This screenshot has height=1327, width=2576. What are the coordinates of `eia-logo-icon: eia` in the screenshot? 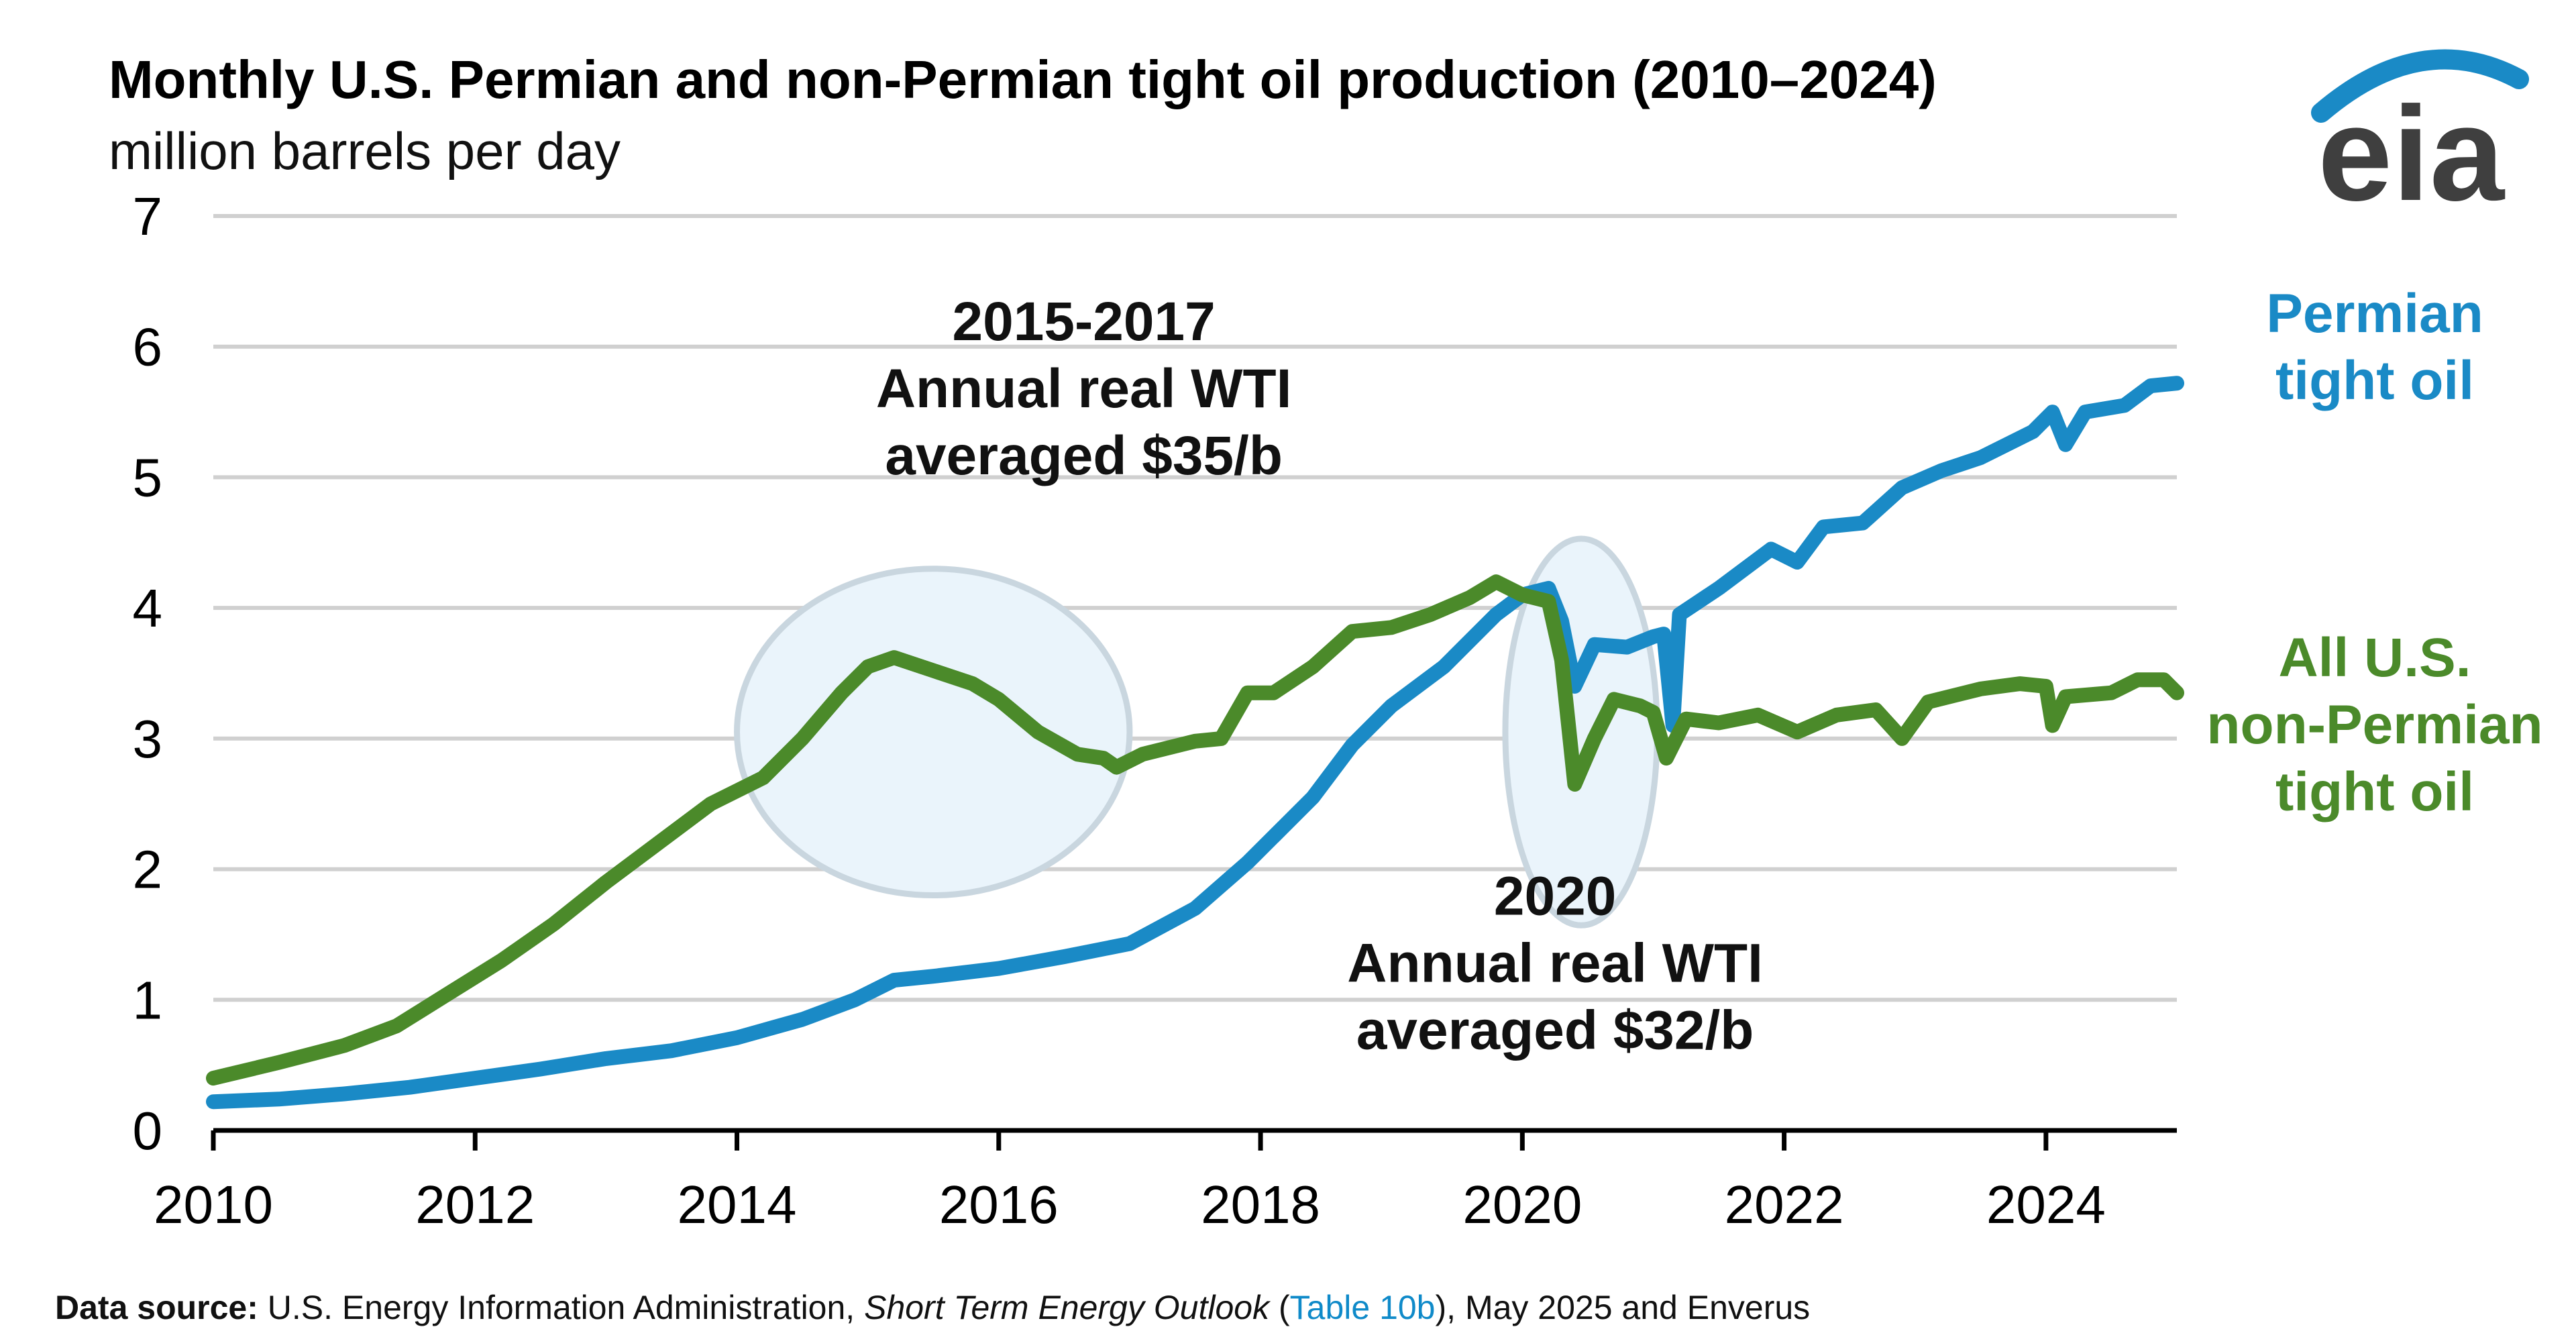 It's located at (2420, 139).